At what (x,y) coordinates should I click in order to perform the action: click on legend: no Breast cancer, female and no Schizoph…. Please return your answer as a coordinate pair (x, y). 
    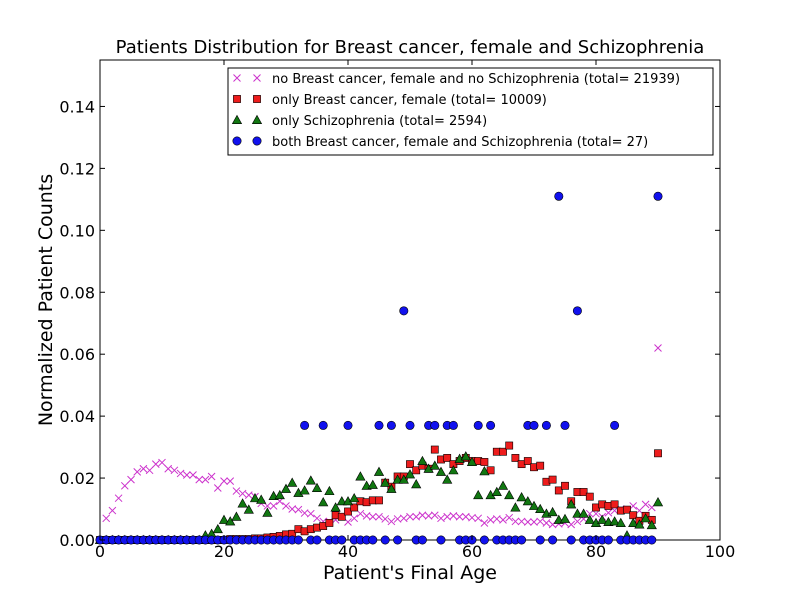
    Looking at the image, I should click on (470, 111).